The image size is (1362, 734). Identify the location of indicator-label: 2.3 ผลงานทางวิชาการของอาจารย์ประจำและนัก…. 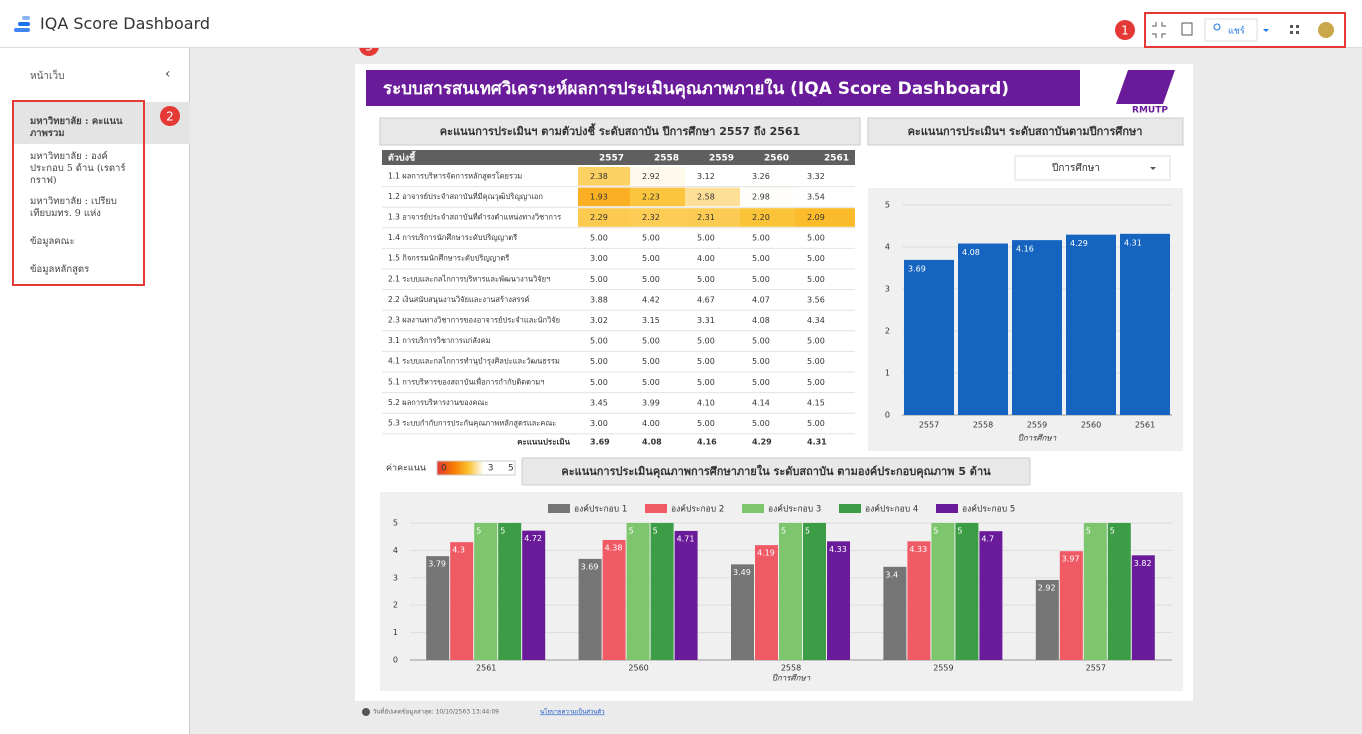
(474, 320).